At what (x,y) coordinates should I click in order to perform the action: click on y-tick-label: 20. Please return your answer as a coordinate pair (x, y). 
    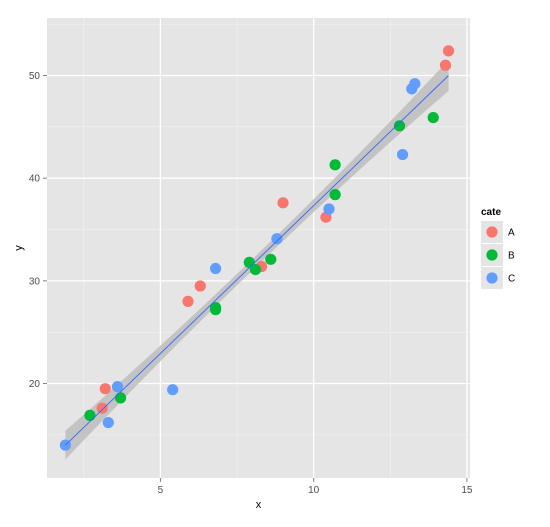
    Looking at the image, I should click on (35, 384).